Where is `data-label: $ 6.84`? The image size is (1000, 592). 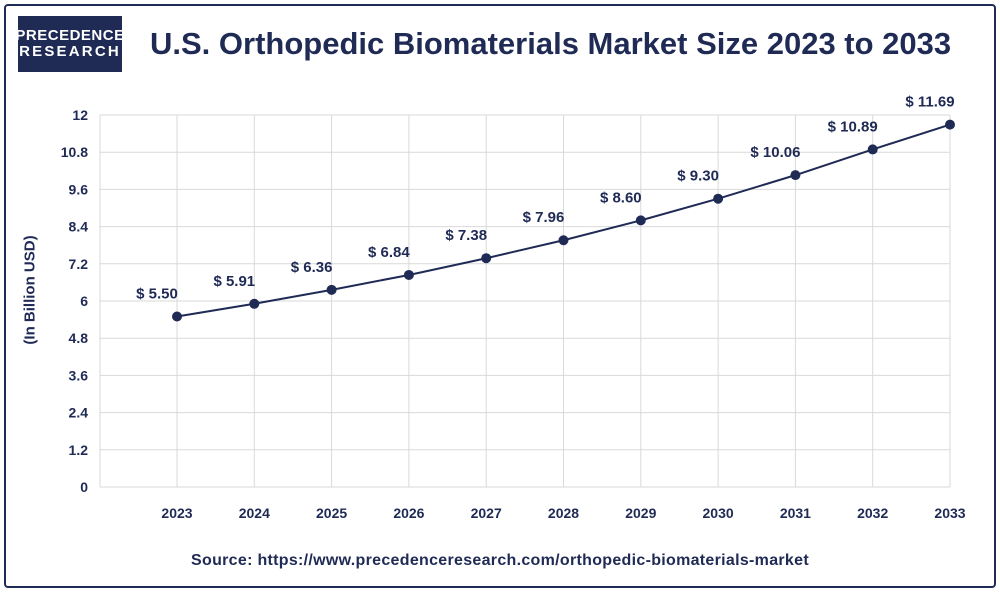 data-label: $ 6.84 is located at coordinates (389, 252).